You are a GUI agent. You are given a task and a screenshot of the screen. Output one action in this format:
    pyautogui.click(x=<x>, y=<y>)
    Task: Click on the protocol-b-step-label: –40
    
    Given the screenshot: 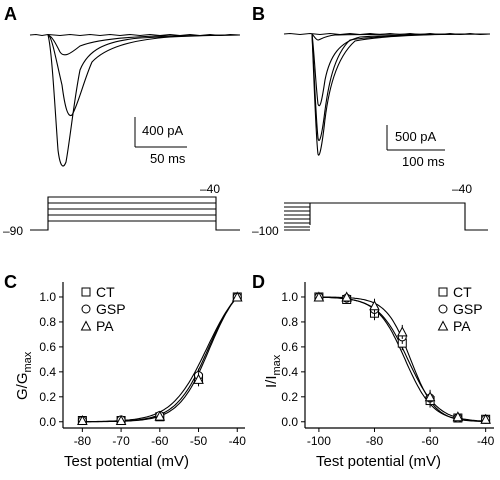 What is the action you would take?
    pyautogui.click(x=462, y=189)
    